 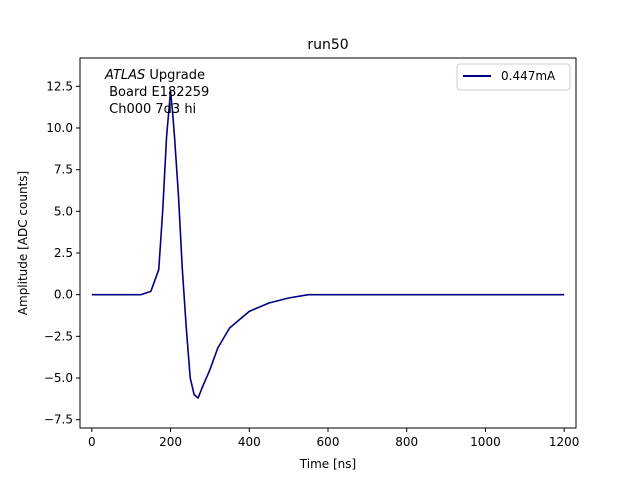 I want to click on annotation-line-3: Ch000 7d3 hi, so click(x=150, y=109).